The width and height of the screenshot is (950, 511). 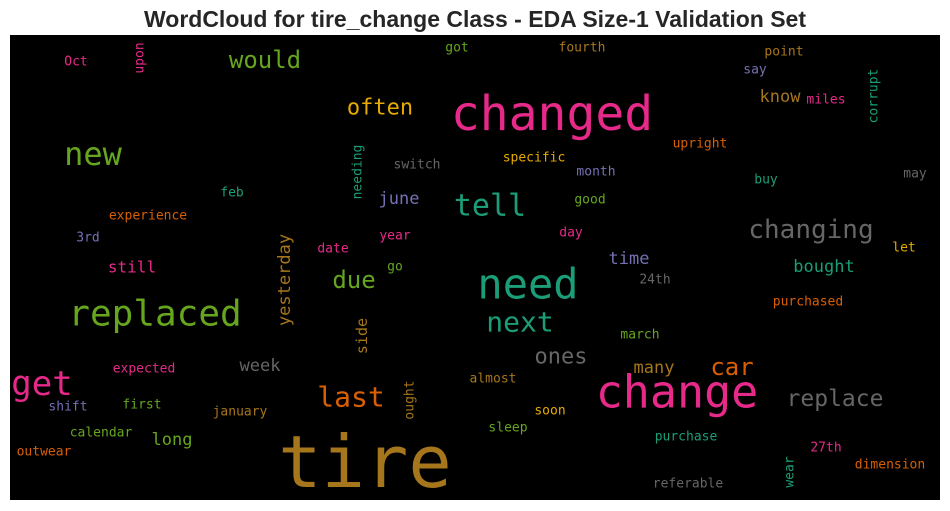 I want to click on word: corrupt, so click(x=874, y=96).